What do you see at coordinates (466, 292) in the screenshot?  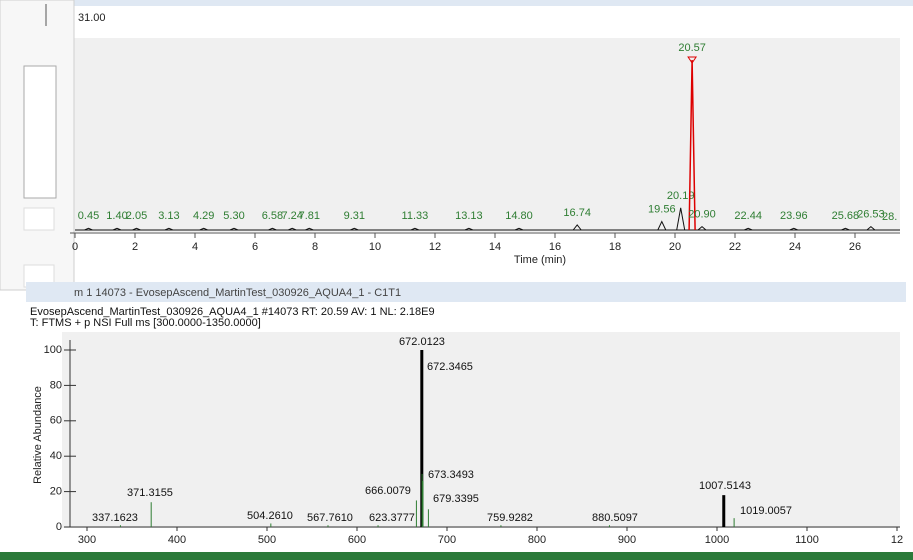 I see `spectrum-titlebar` at bounding box center [466, 292].